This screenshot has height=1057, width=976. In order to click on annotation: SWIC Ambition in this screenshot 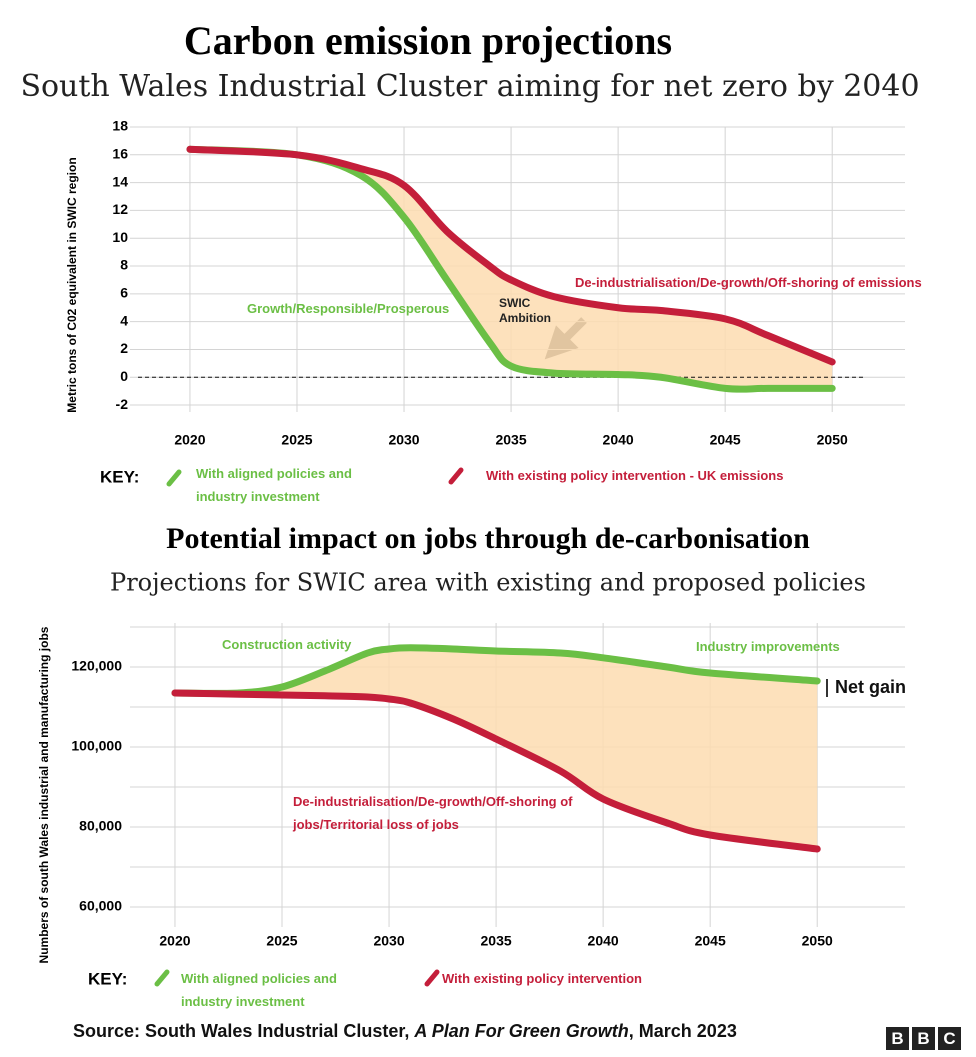, I will do `click(525, 310)`.